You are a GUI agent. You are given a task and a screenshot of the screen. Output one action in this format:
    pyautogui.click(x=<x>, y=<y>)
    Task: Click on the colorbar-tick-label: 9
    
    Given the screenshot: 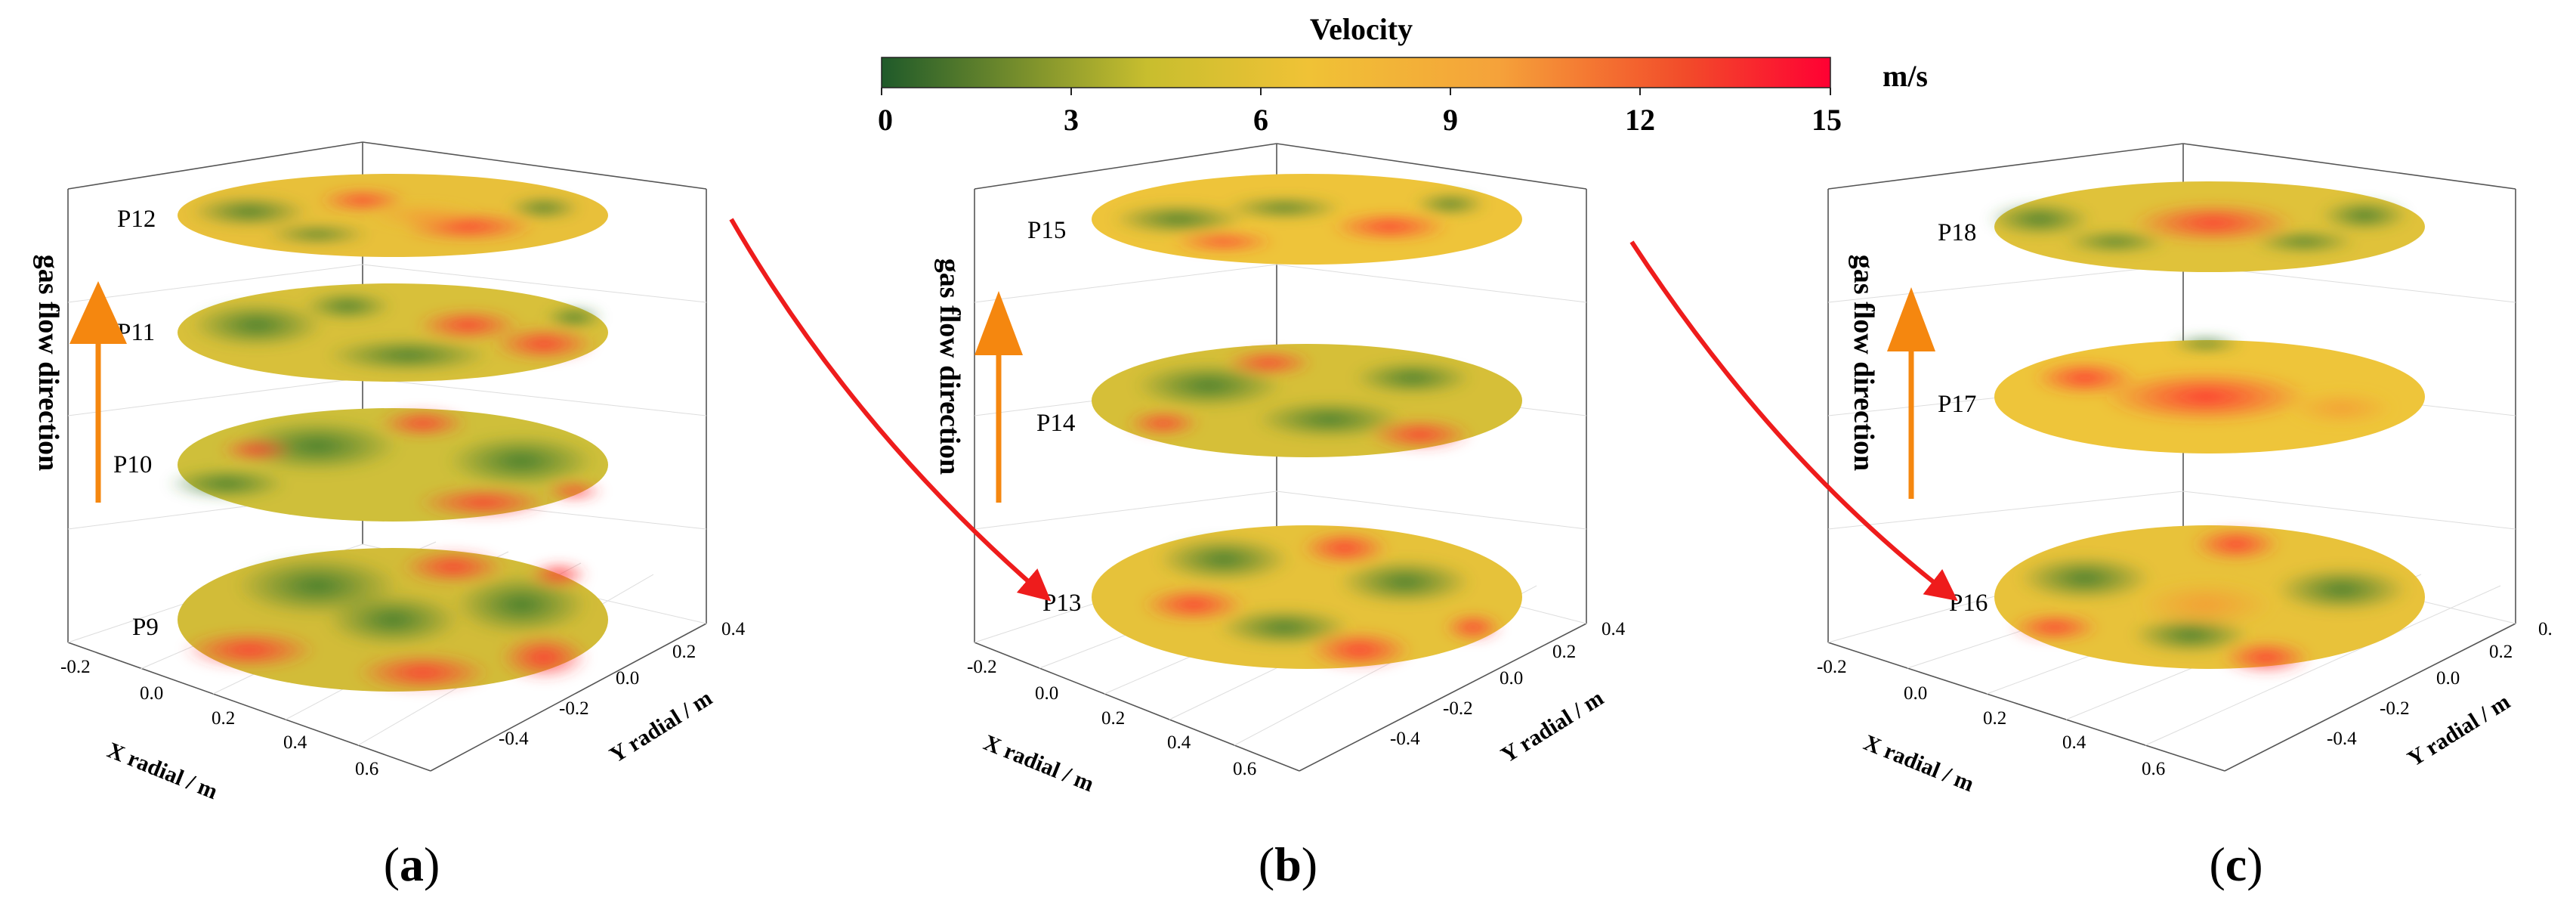 What is the action you would take?
    pyautogui.click(x=1450, y=120)
    